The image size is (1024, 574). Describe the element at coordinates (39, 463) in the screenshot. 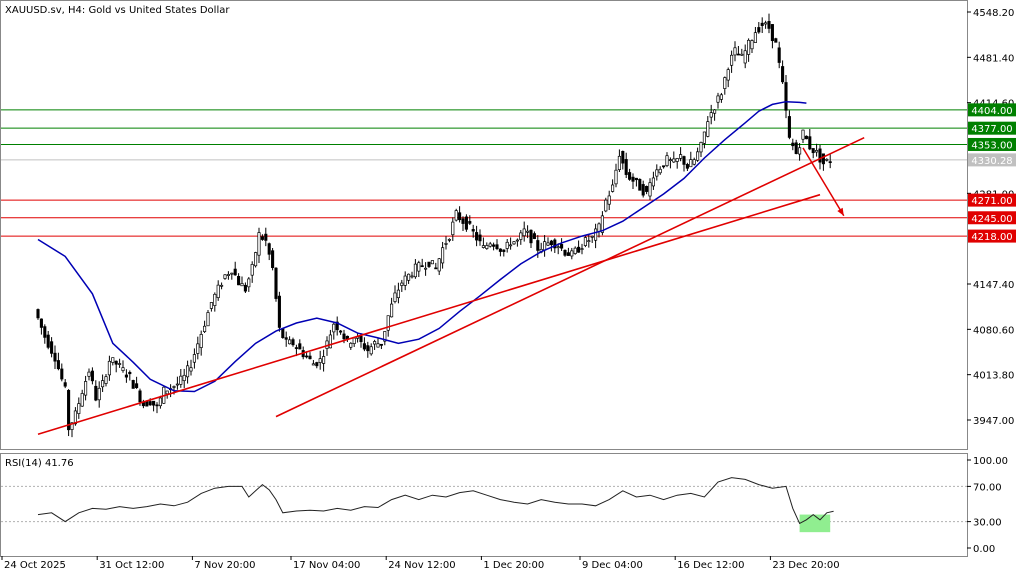

I see `rsi-title: RSI(14) 41.76` at that location.